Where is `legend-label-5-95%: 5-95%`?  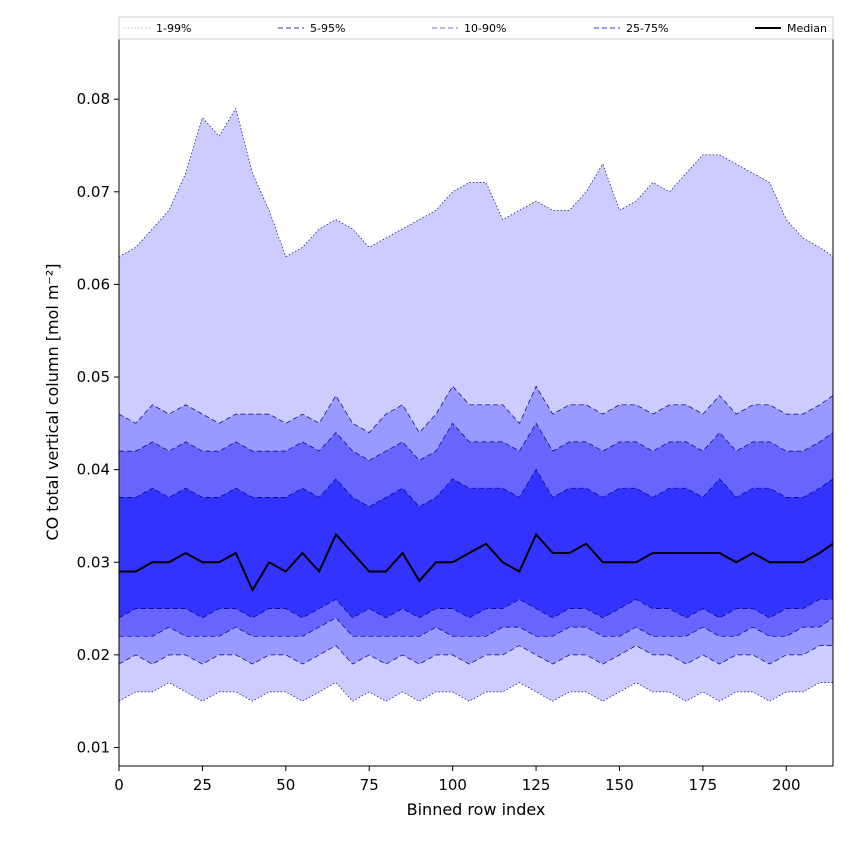 legend-label-5-95%: 5-95% is located at coordinates (327, 28).